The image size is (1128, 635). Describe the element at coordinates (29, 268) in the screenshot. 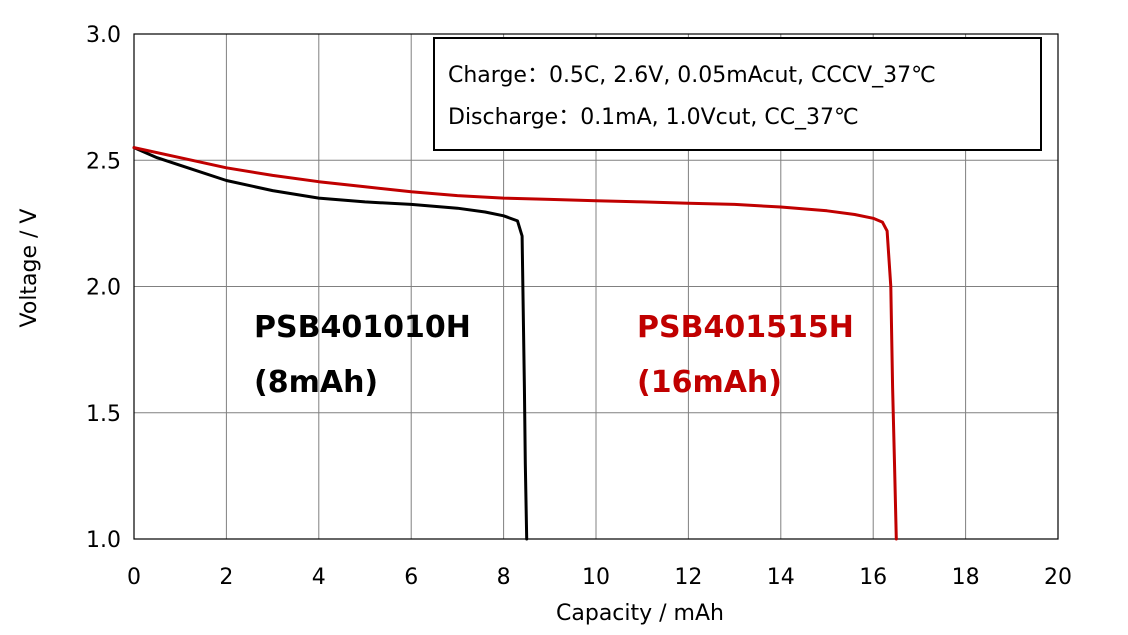

I see `y-axis-label: Voltage / V` at that location.